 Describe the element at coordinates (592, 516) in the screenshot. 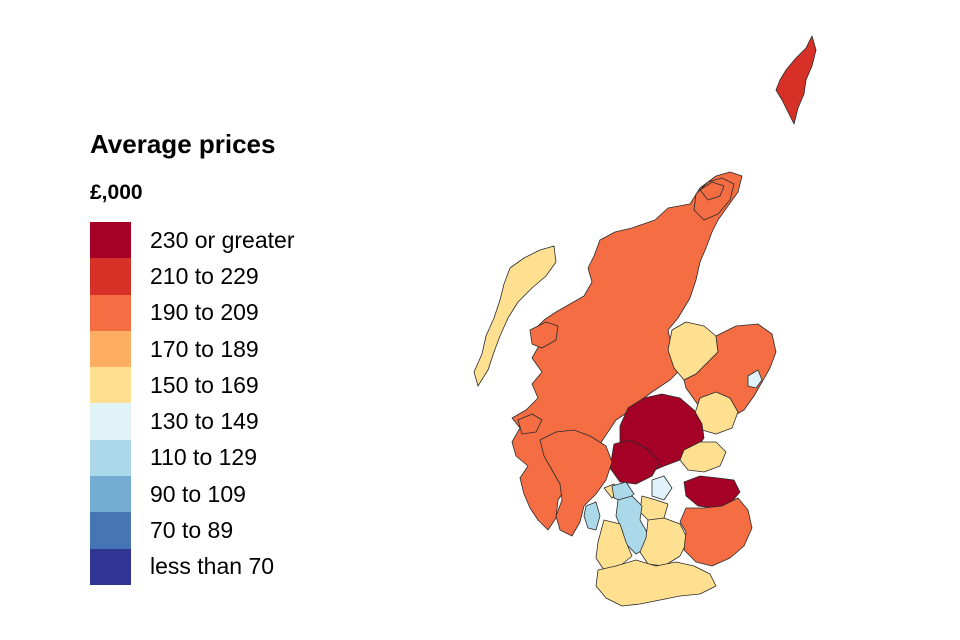

I see `map-region-bute` at that location.